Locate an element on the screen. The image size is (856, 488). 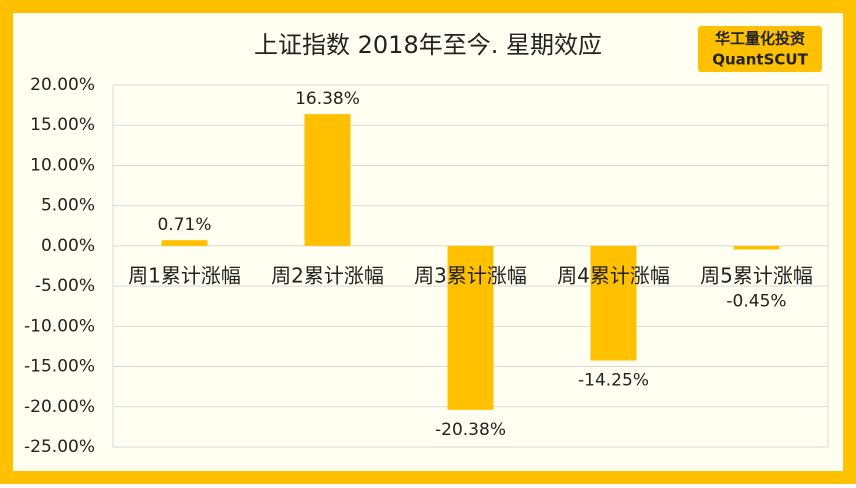
logo-text: QuantSCUT is located at coordinates (760, 60).